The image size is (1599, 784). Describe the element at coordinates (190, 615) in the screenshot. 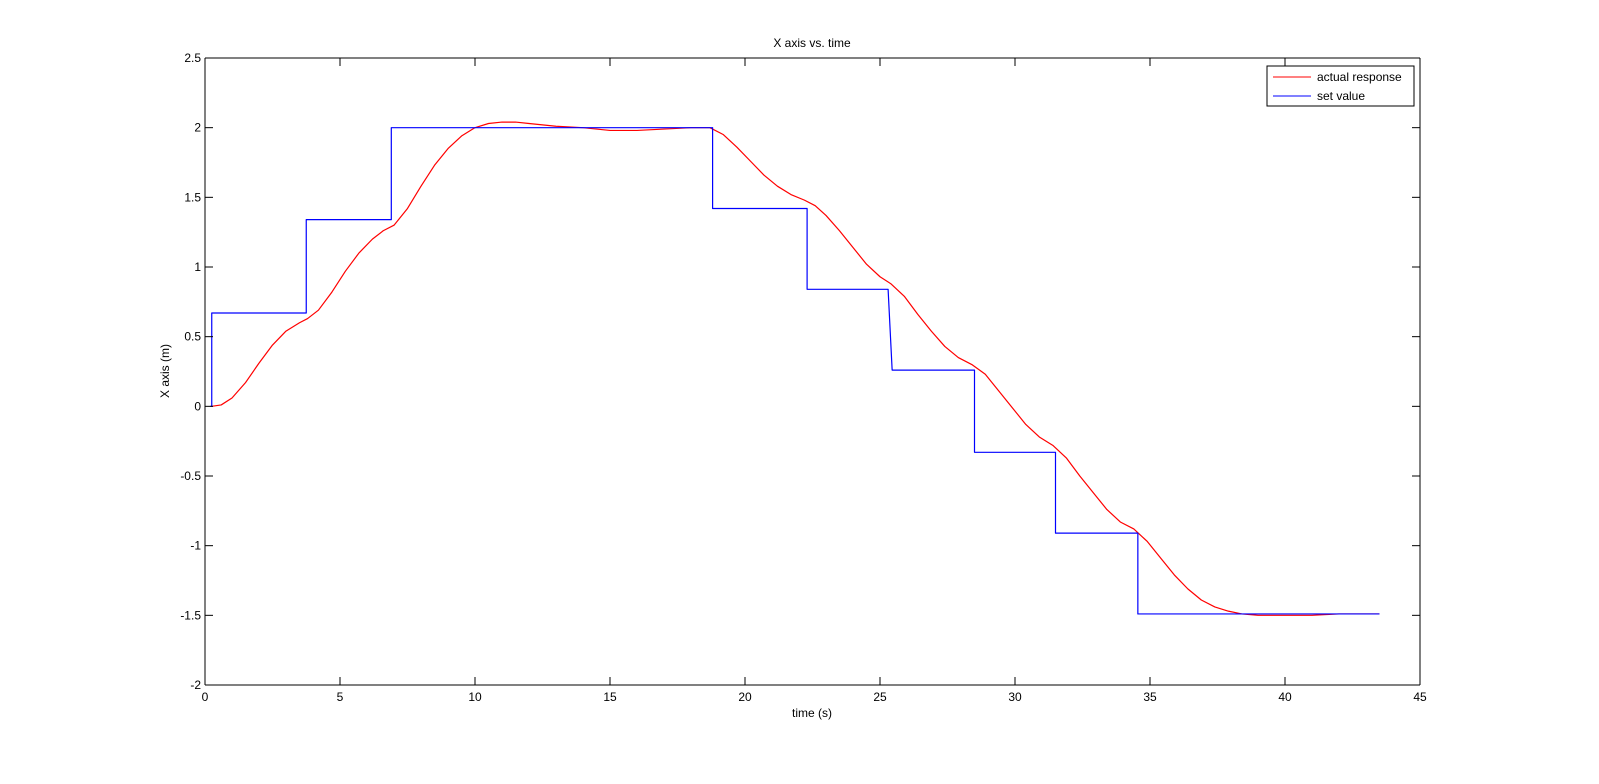

I see `y-tick-label: -1.5` at that location.